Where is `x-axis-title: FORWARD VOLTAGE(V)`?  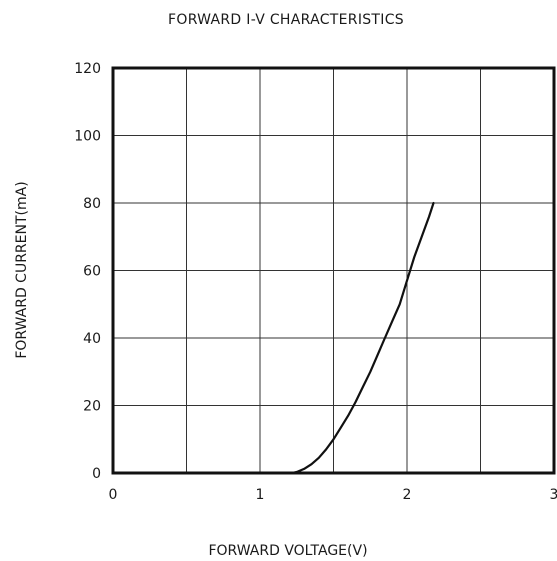
x-axis-title: FORWARD VOLTAGE(V) is located at coordinates (287, 551).